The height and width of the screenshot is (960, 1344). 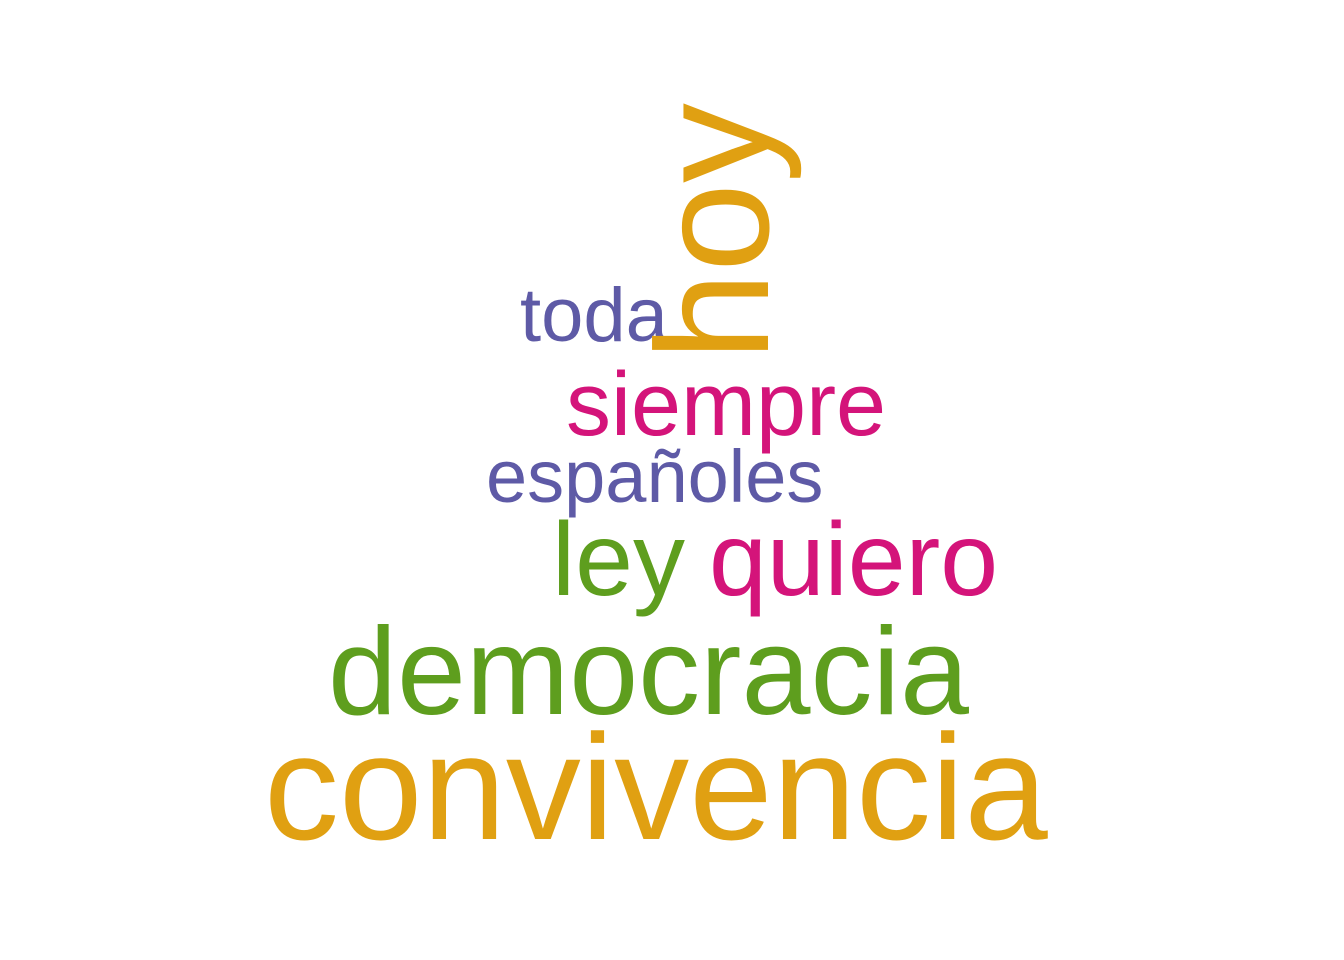 I want to click on word-convivencia: convivencia, so click(x=656, y=787).